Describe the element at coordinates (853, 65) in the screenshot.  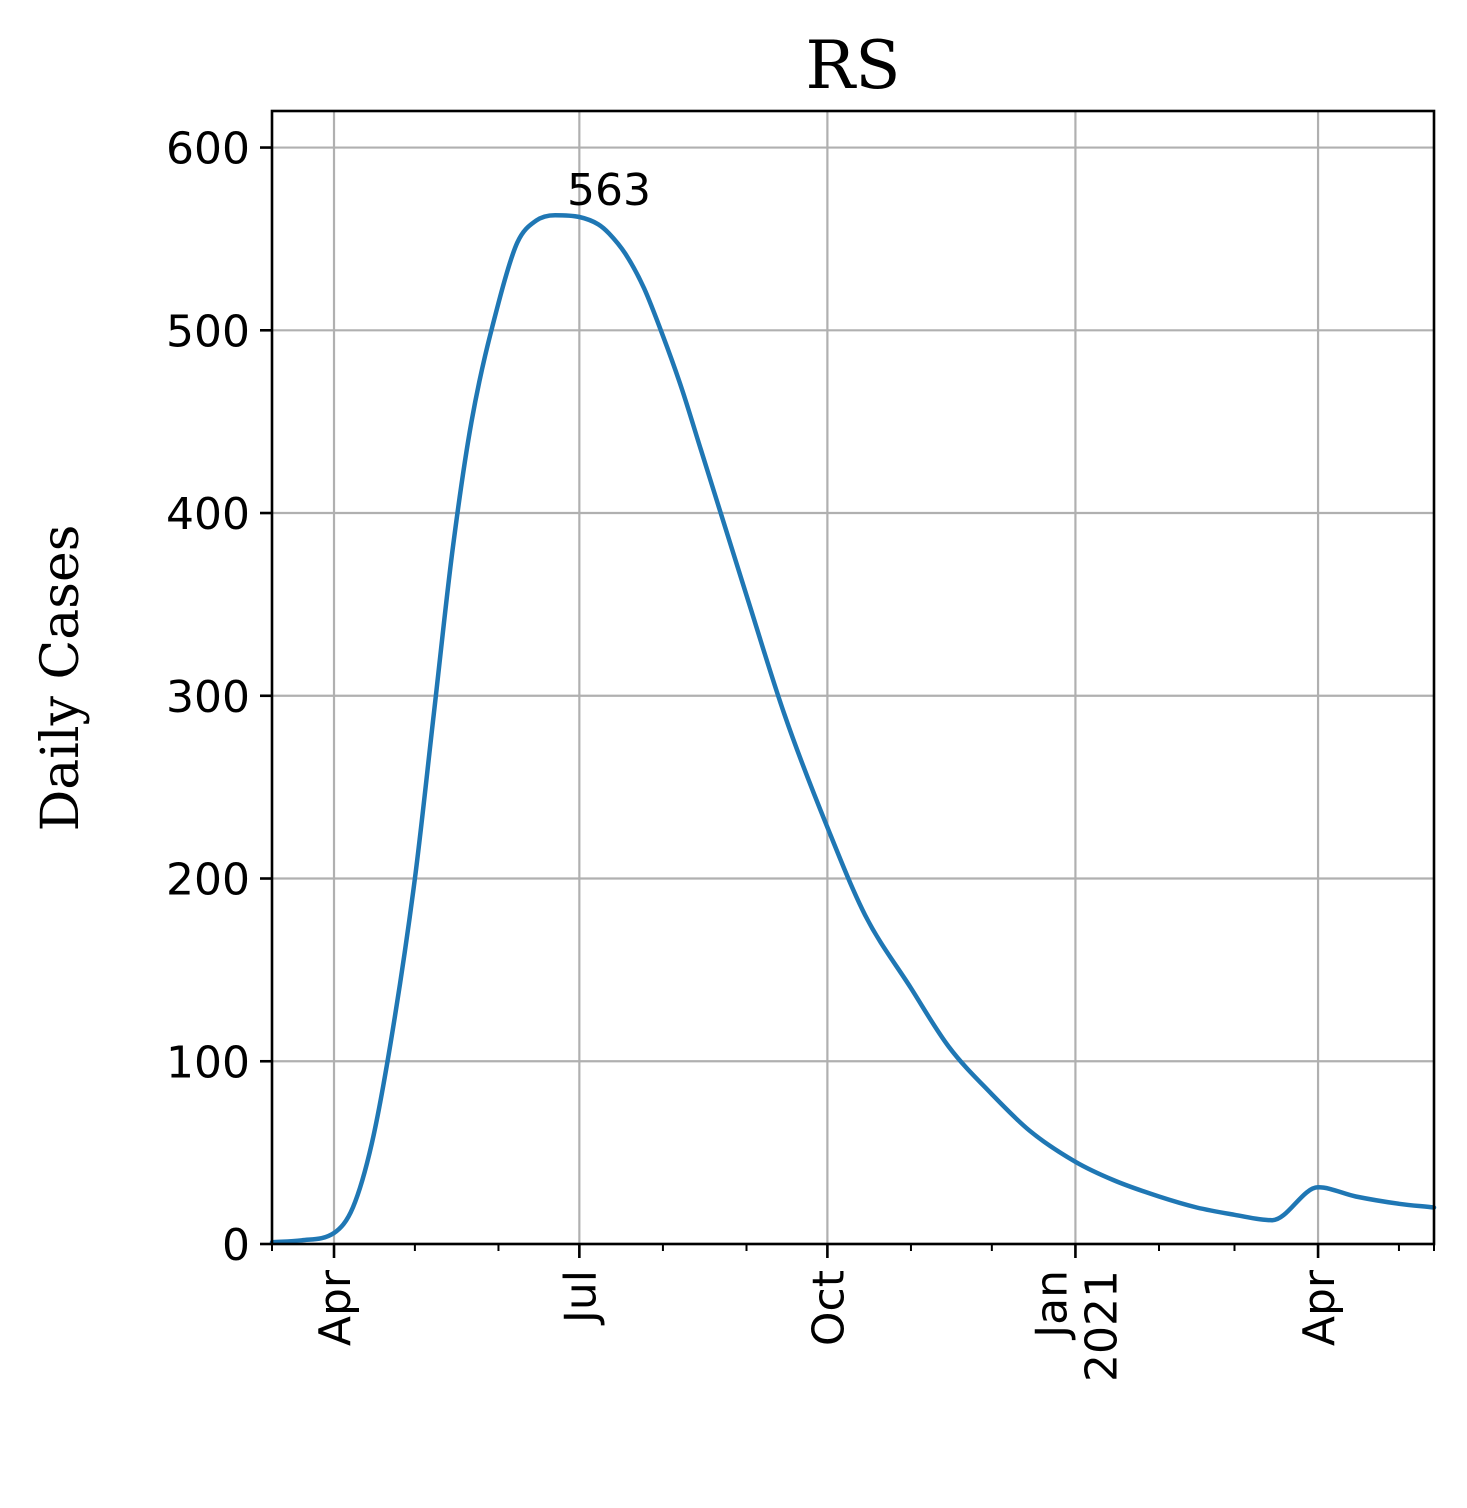
I see `chart-title: RS` at that location.